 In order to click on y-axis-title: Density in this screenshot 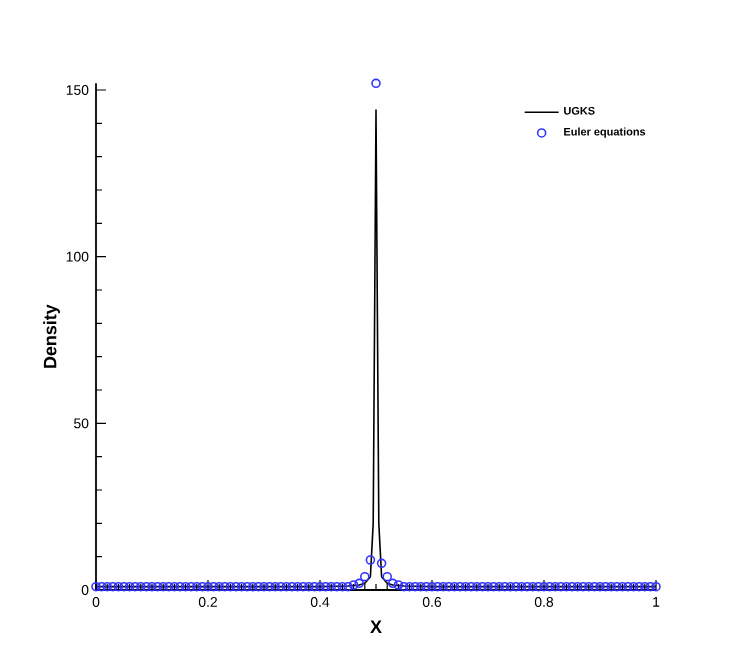, I will do `click(51, 336)`.